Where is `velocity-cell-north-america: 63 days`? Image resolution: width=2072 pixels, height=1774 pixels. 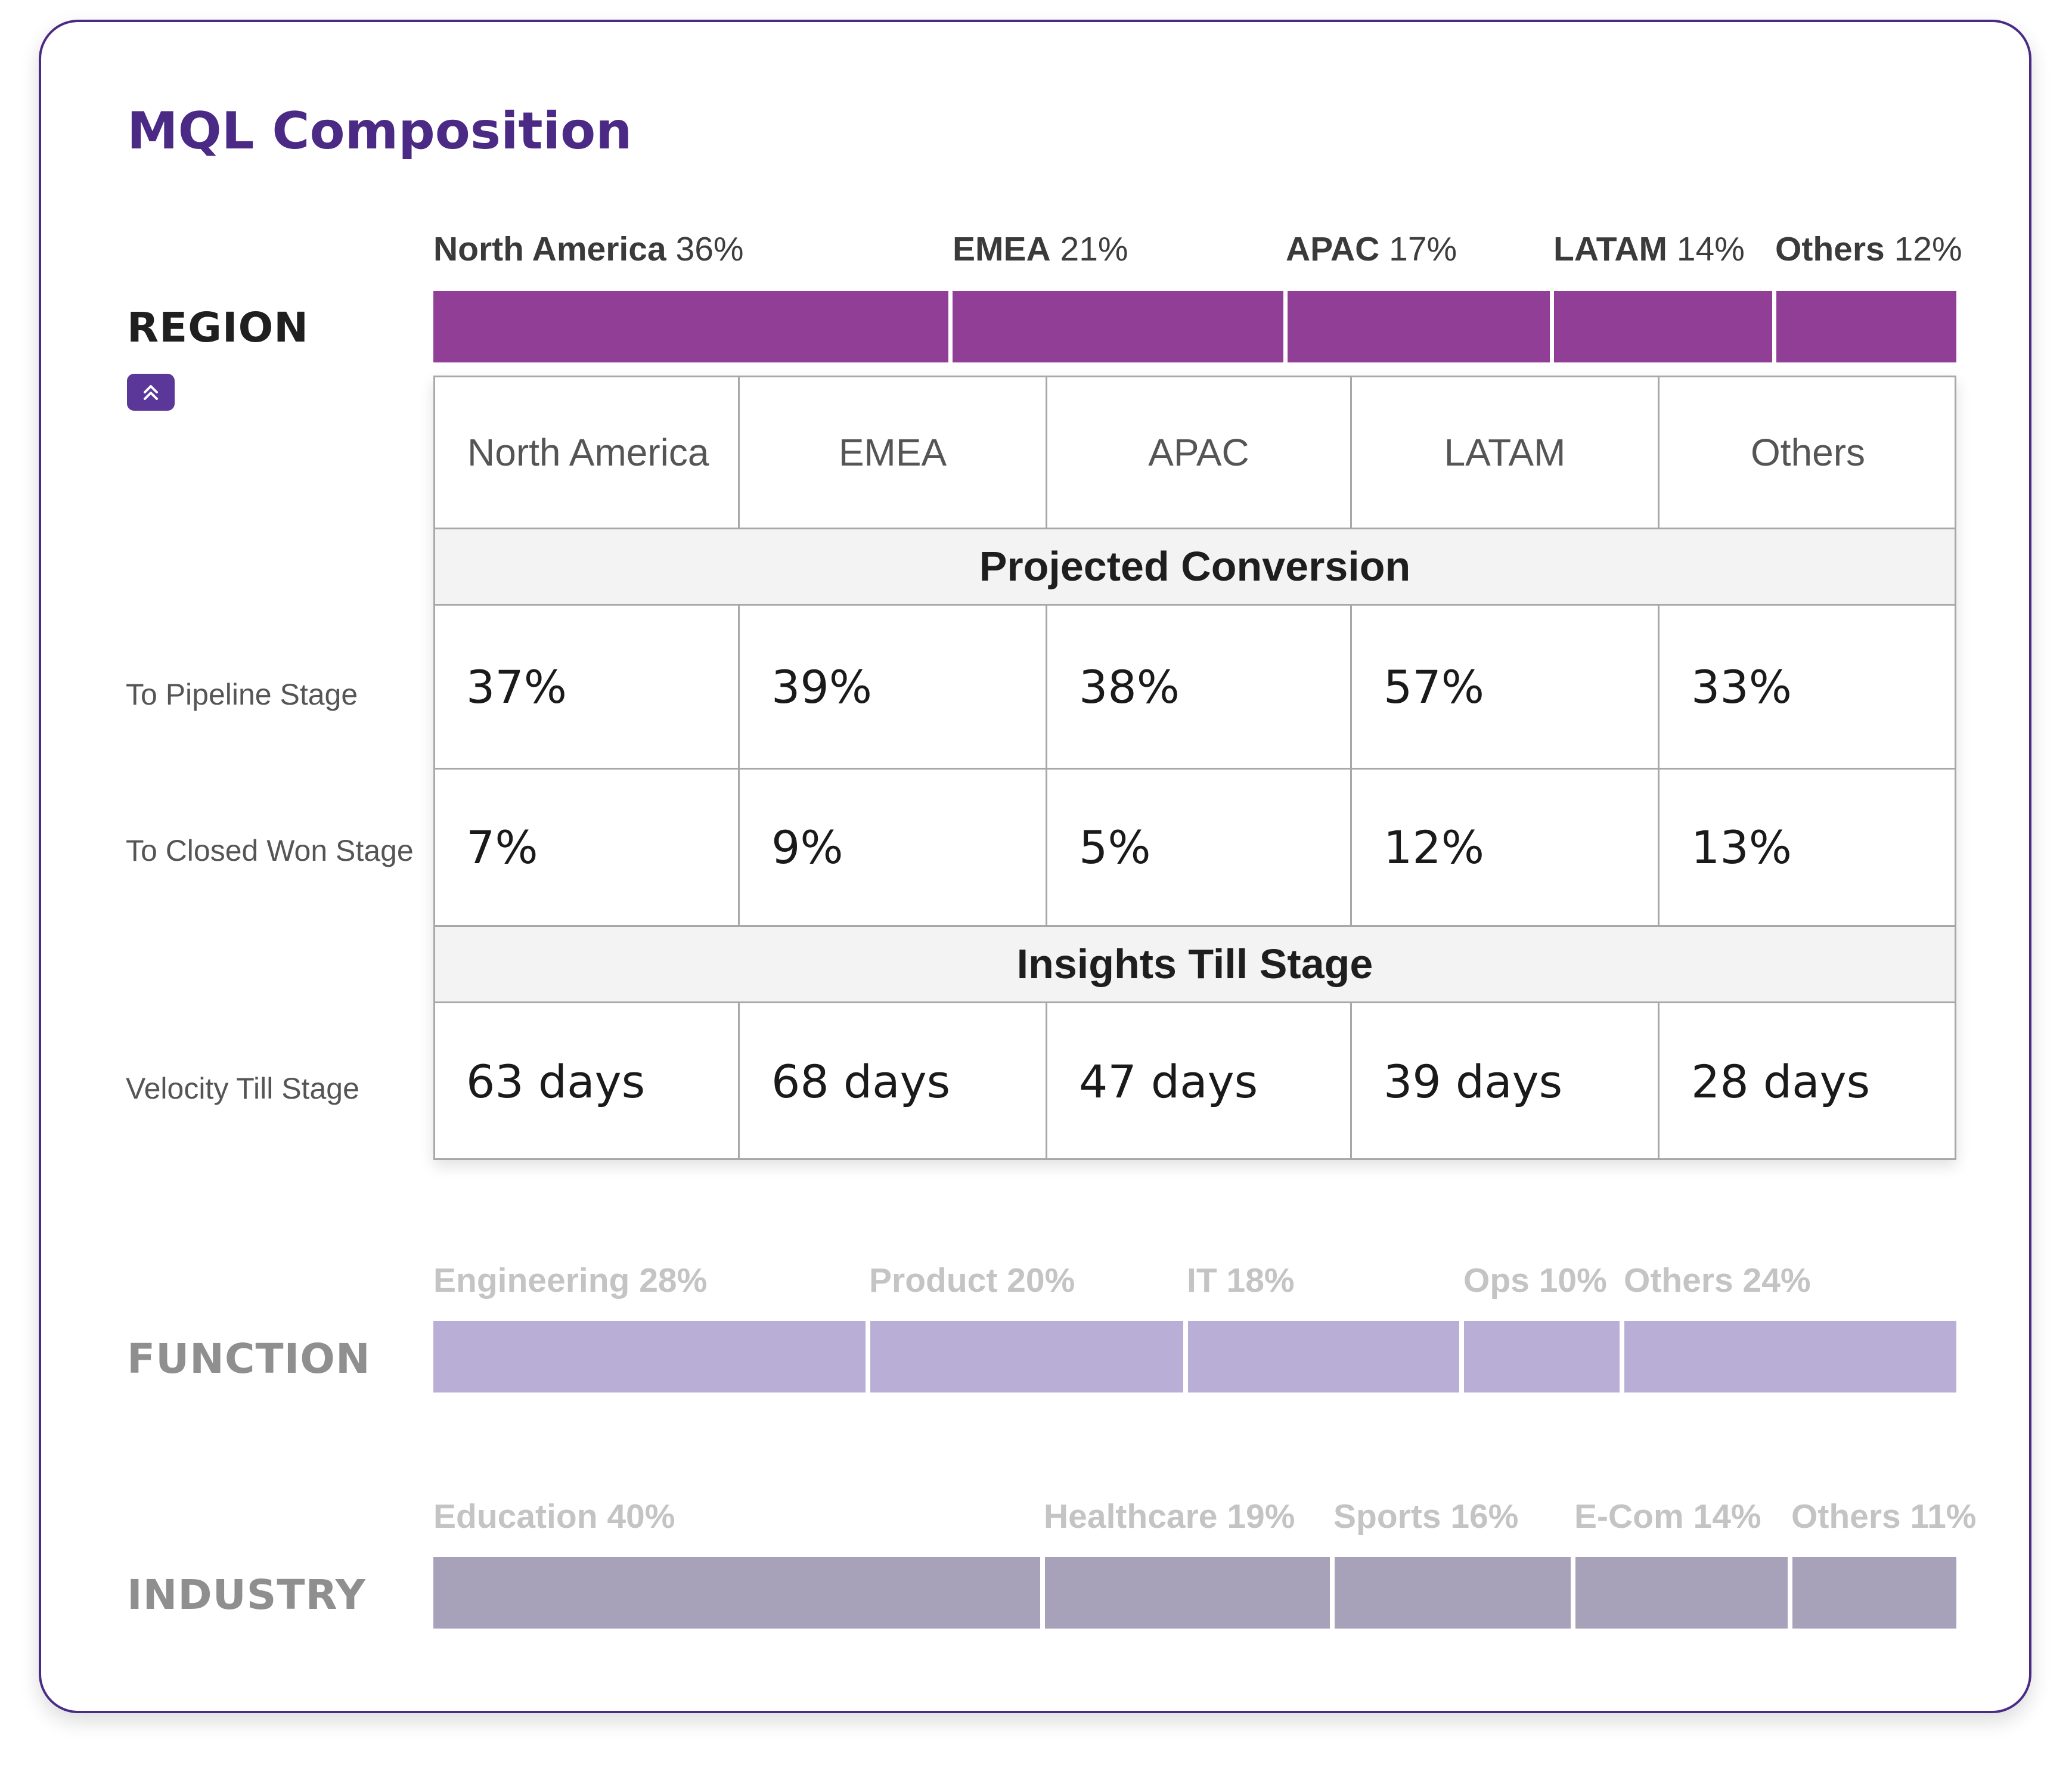 velocity-cell-north-america: 63 days is located at coordinates (556, 1081).